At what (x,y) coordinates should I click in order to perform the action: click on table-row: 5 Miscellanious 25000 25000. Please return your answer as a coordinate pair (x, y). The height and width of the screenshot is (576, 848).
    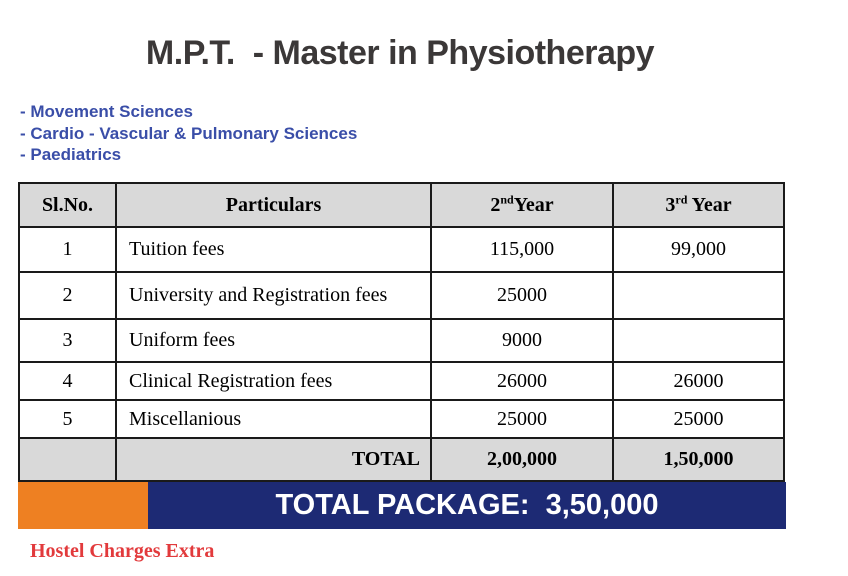
    Looking at the image, I should click on (401, 419).